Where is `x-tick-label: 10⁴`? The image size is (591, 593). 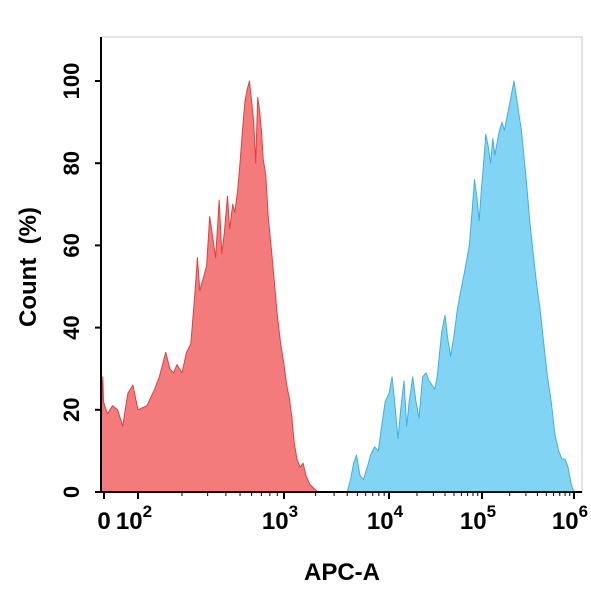 x-tick-label: 10⁴ is located at coordinates (385, 518).